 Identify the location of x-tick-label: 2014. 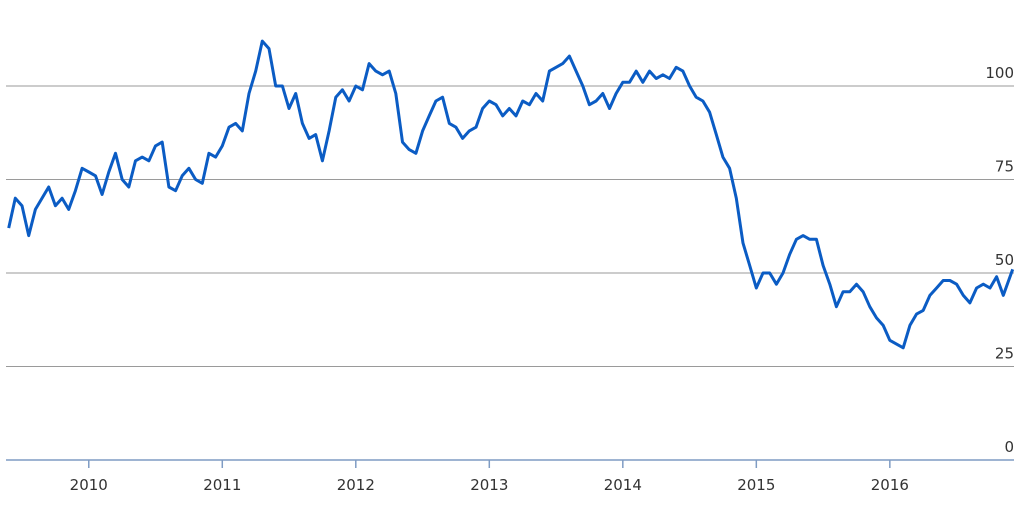
(623, 485).